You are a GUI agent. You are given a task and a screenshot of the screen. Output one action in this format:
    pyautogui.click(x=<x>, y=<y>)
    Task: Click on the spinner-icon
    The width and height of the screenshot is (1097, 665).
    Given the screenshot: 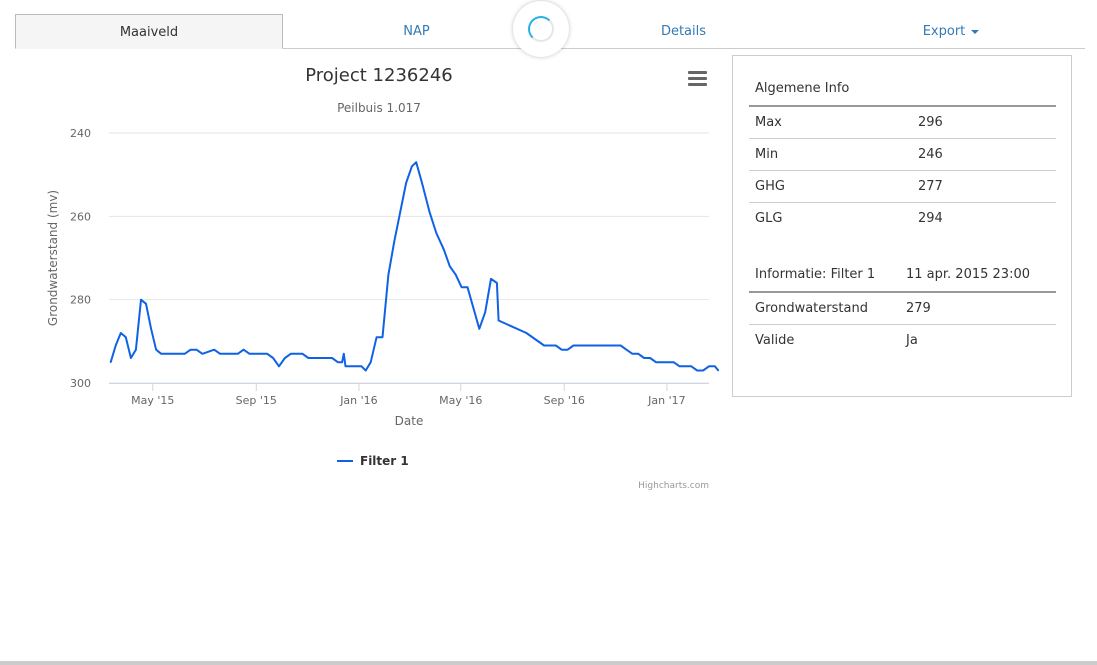 What is the action you would take?
    pyautogui.click(x=541, y=29)
    